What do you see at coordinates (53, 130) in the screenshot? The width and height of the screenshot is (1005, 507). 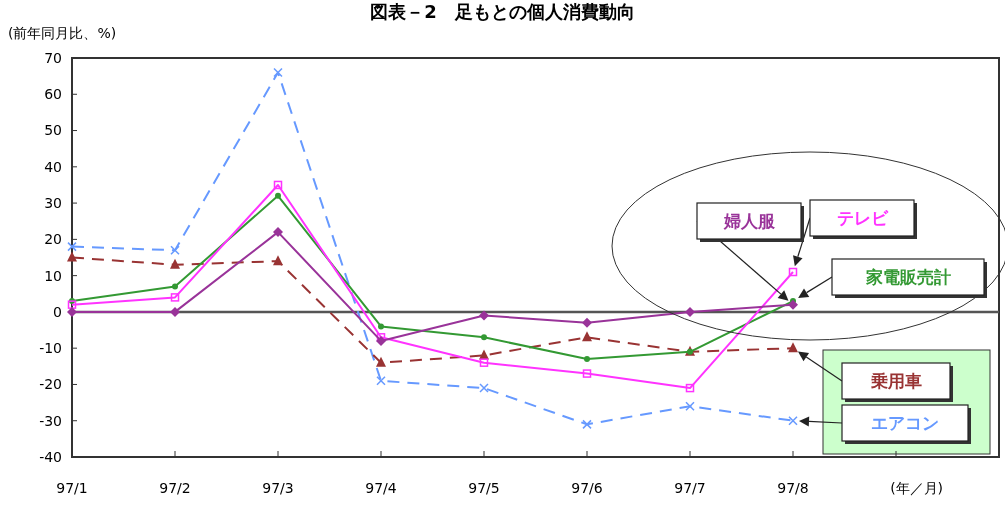 I see `y-tick-label: 50` at bounding box center [53, 130].